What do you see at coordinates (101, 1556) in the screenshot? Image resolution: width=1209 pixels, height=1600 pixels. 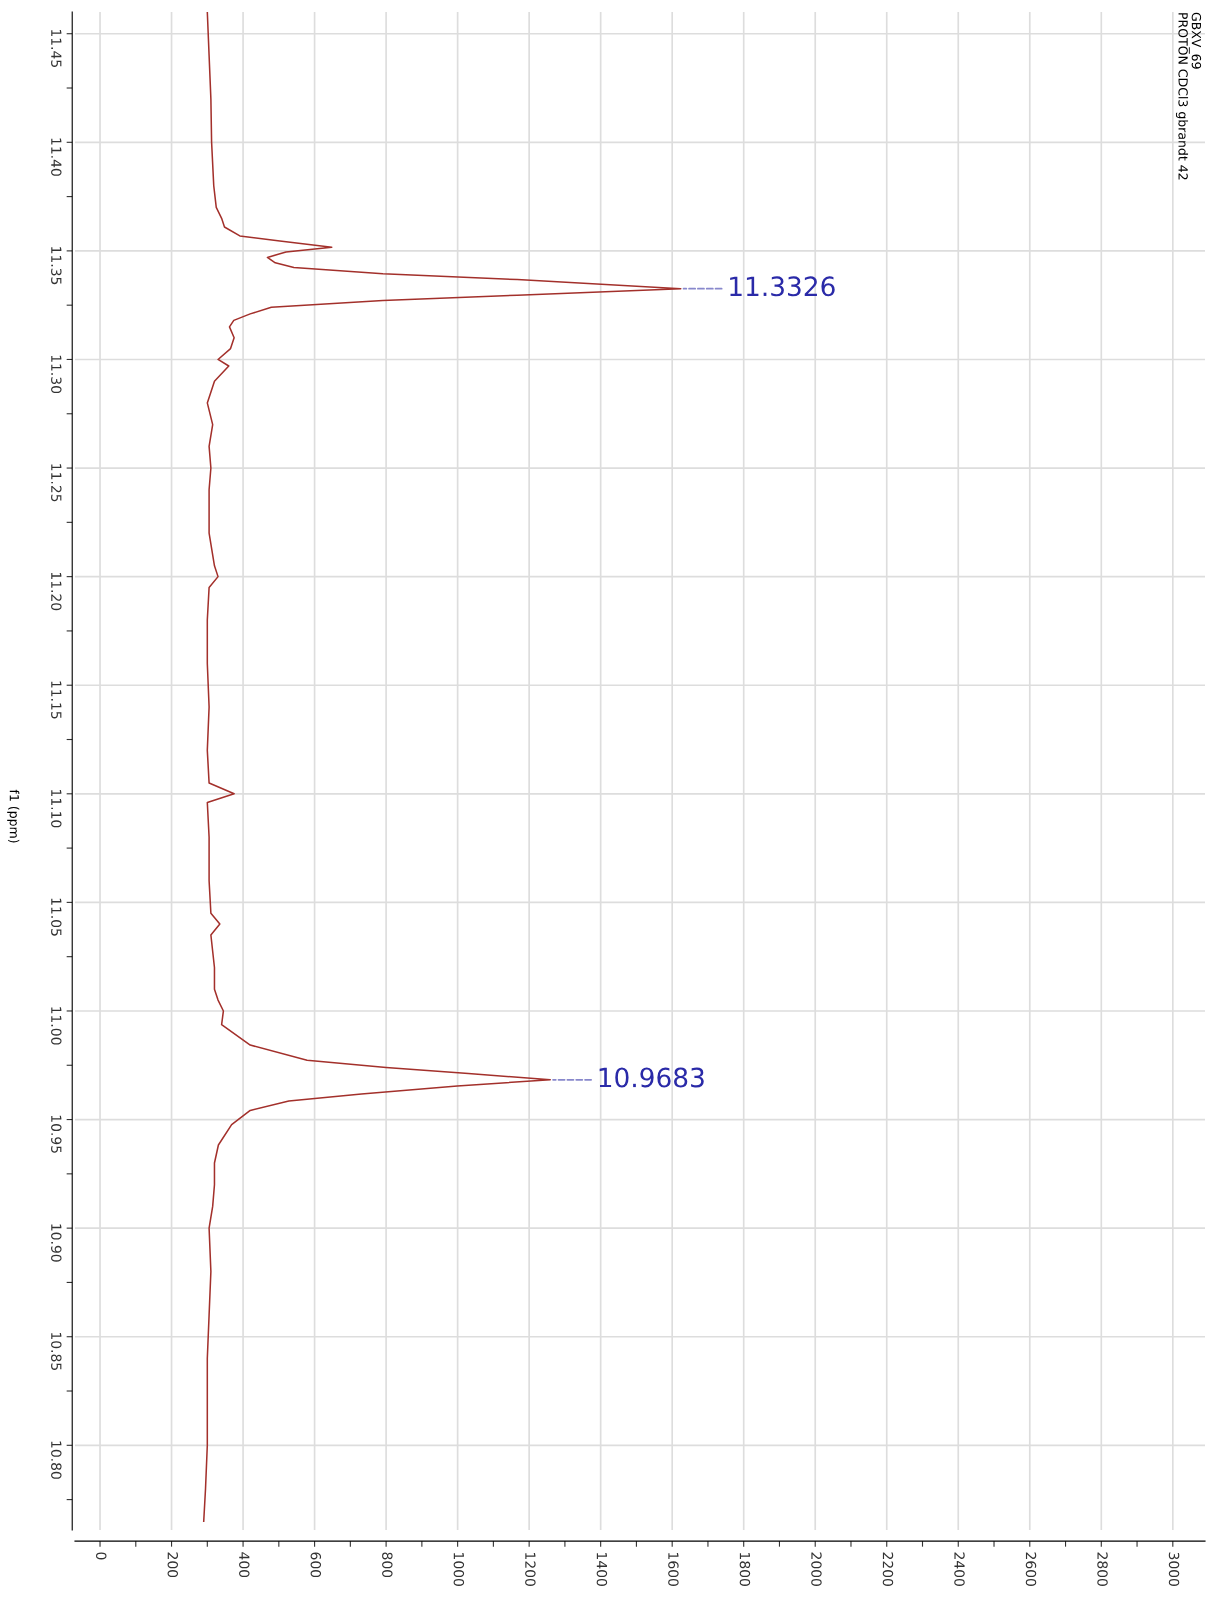 I see `x-tick-label: 0` at bounding box center [101, 1556].